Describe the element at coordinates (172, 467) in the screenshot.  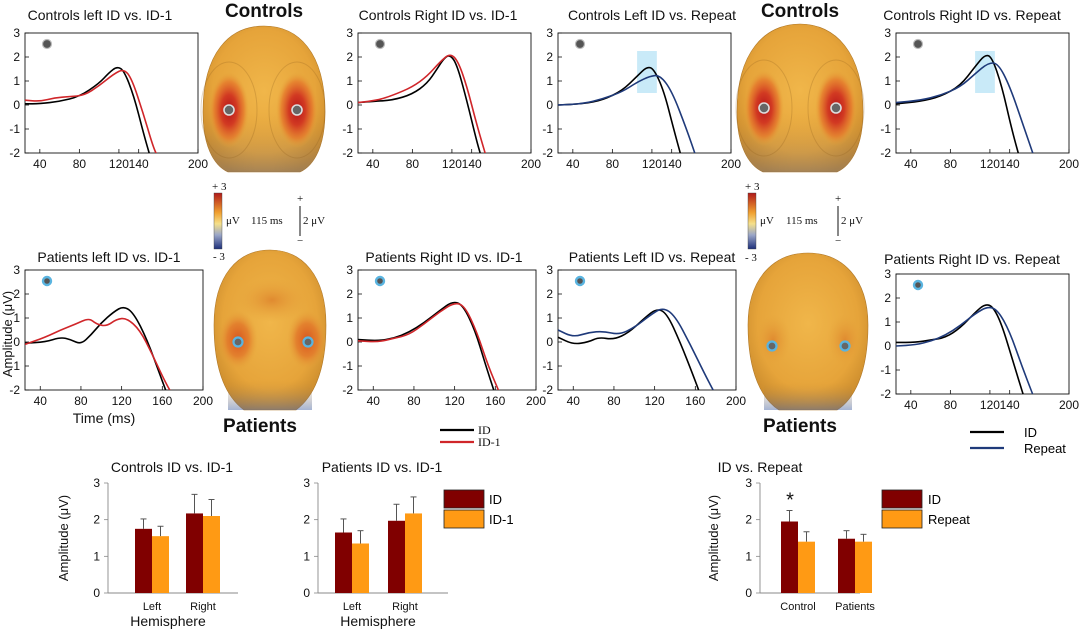
I see `bar-chart-title: Controls ID vs. ID-1` at that location.